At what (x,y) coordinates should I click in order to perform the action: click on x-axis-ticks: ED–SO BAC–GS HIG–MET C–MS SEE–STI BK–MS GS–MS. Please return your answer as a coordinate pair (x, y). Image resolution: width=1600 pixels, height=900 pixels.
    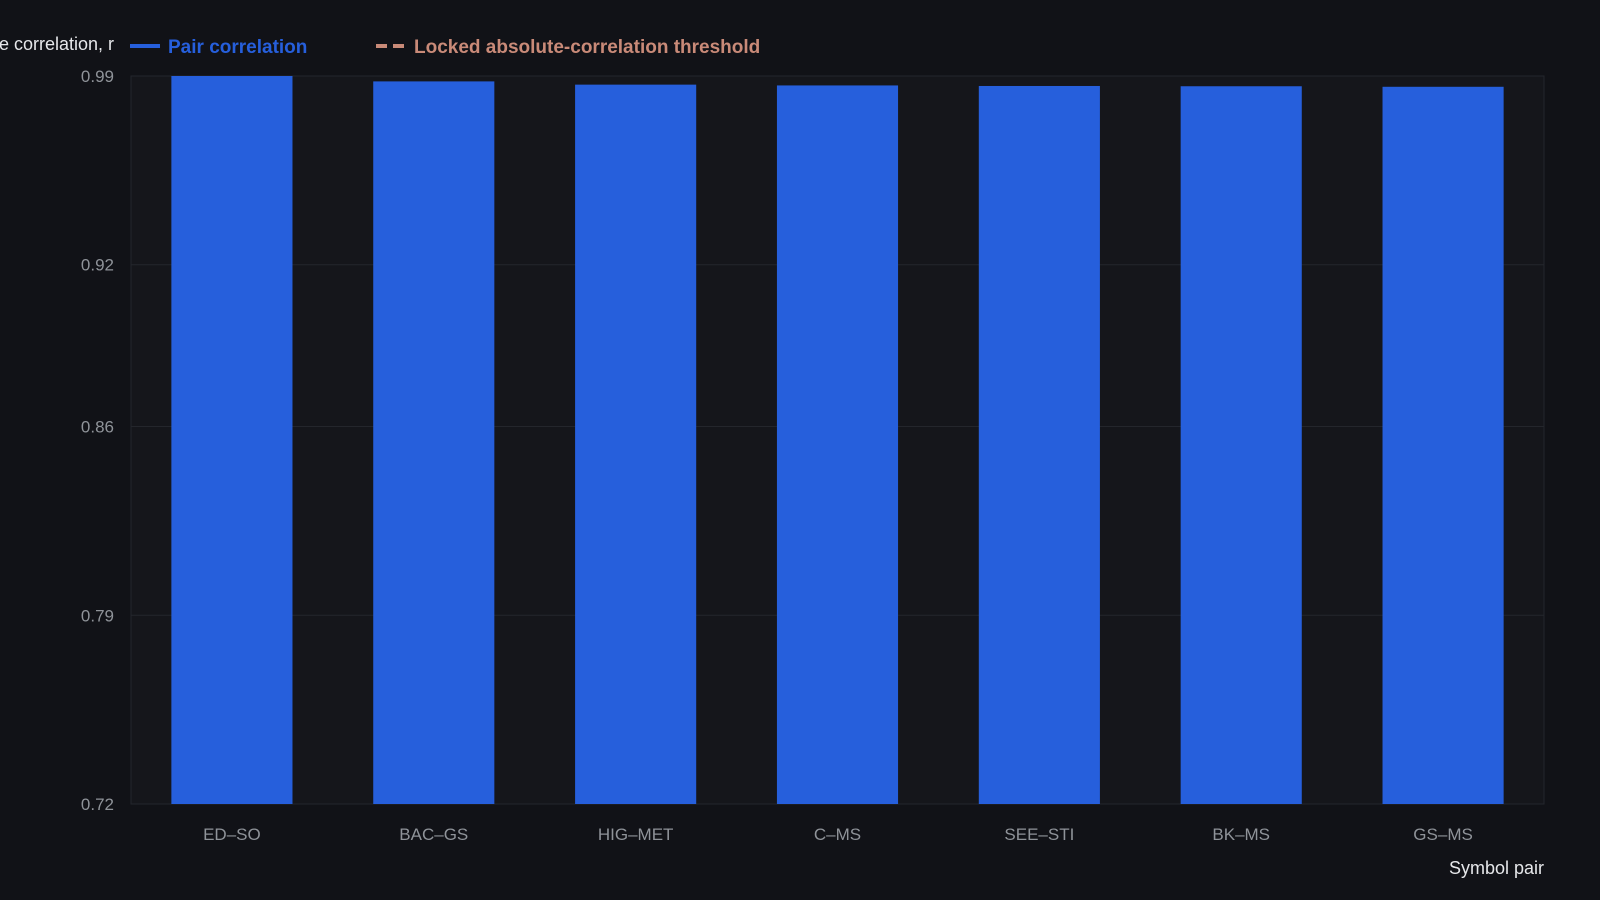
    Looking at the image, I should click on (838, 834).